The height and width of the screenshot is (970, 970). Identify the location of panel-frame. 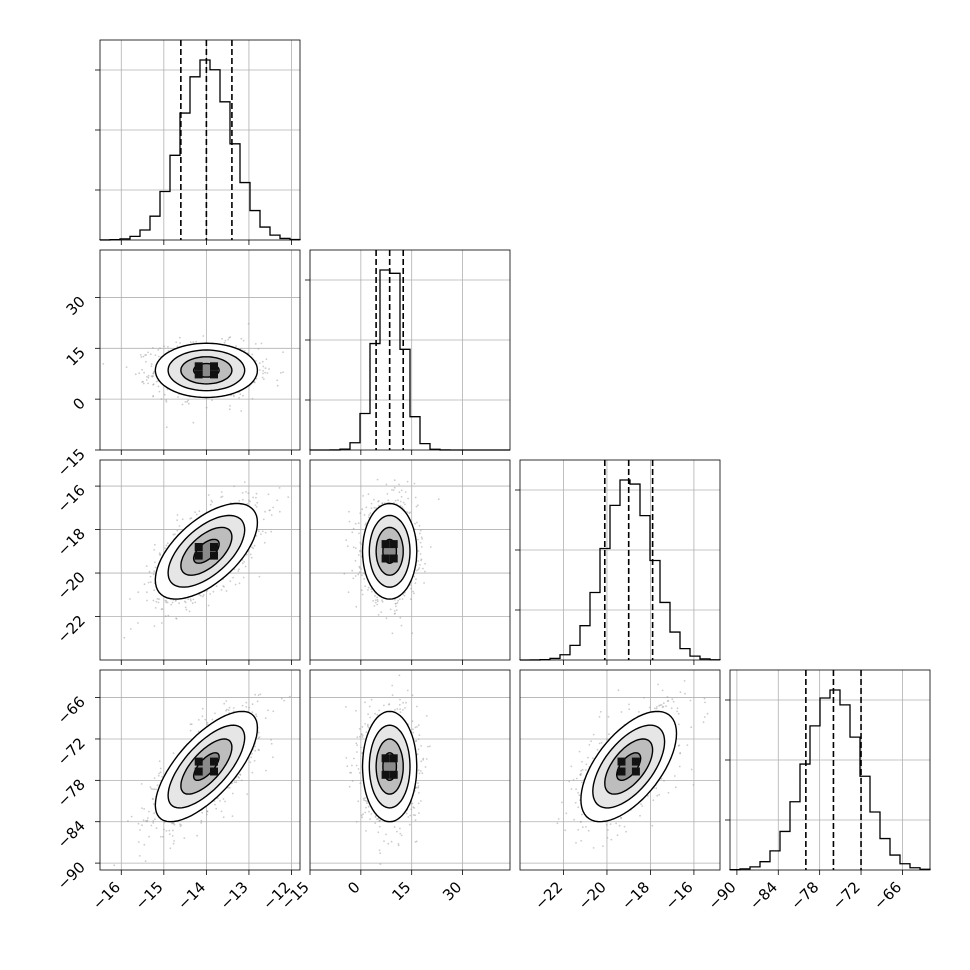
(200, 350).